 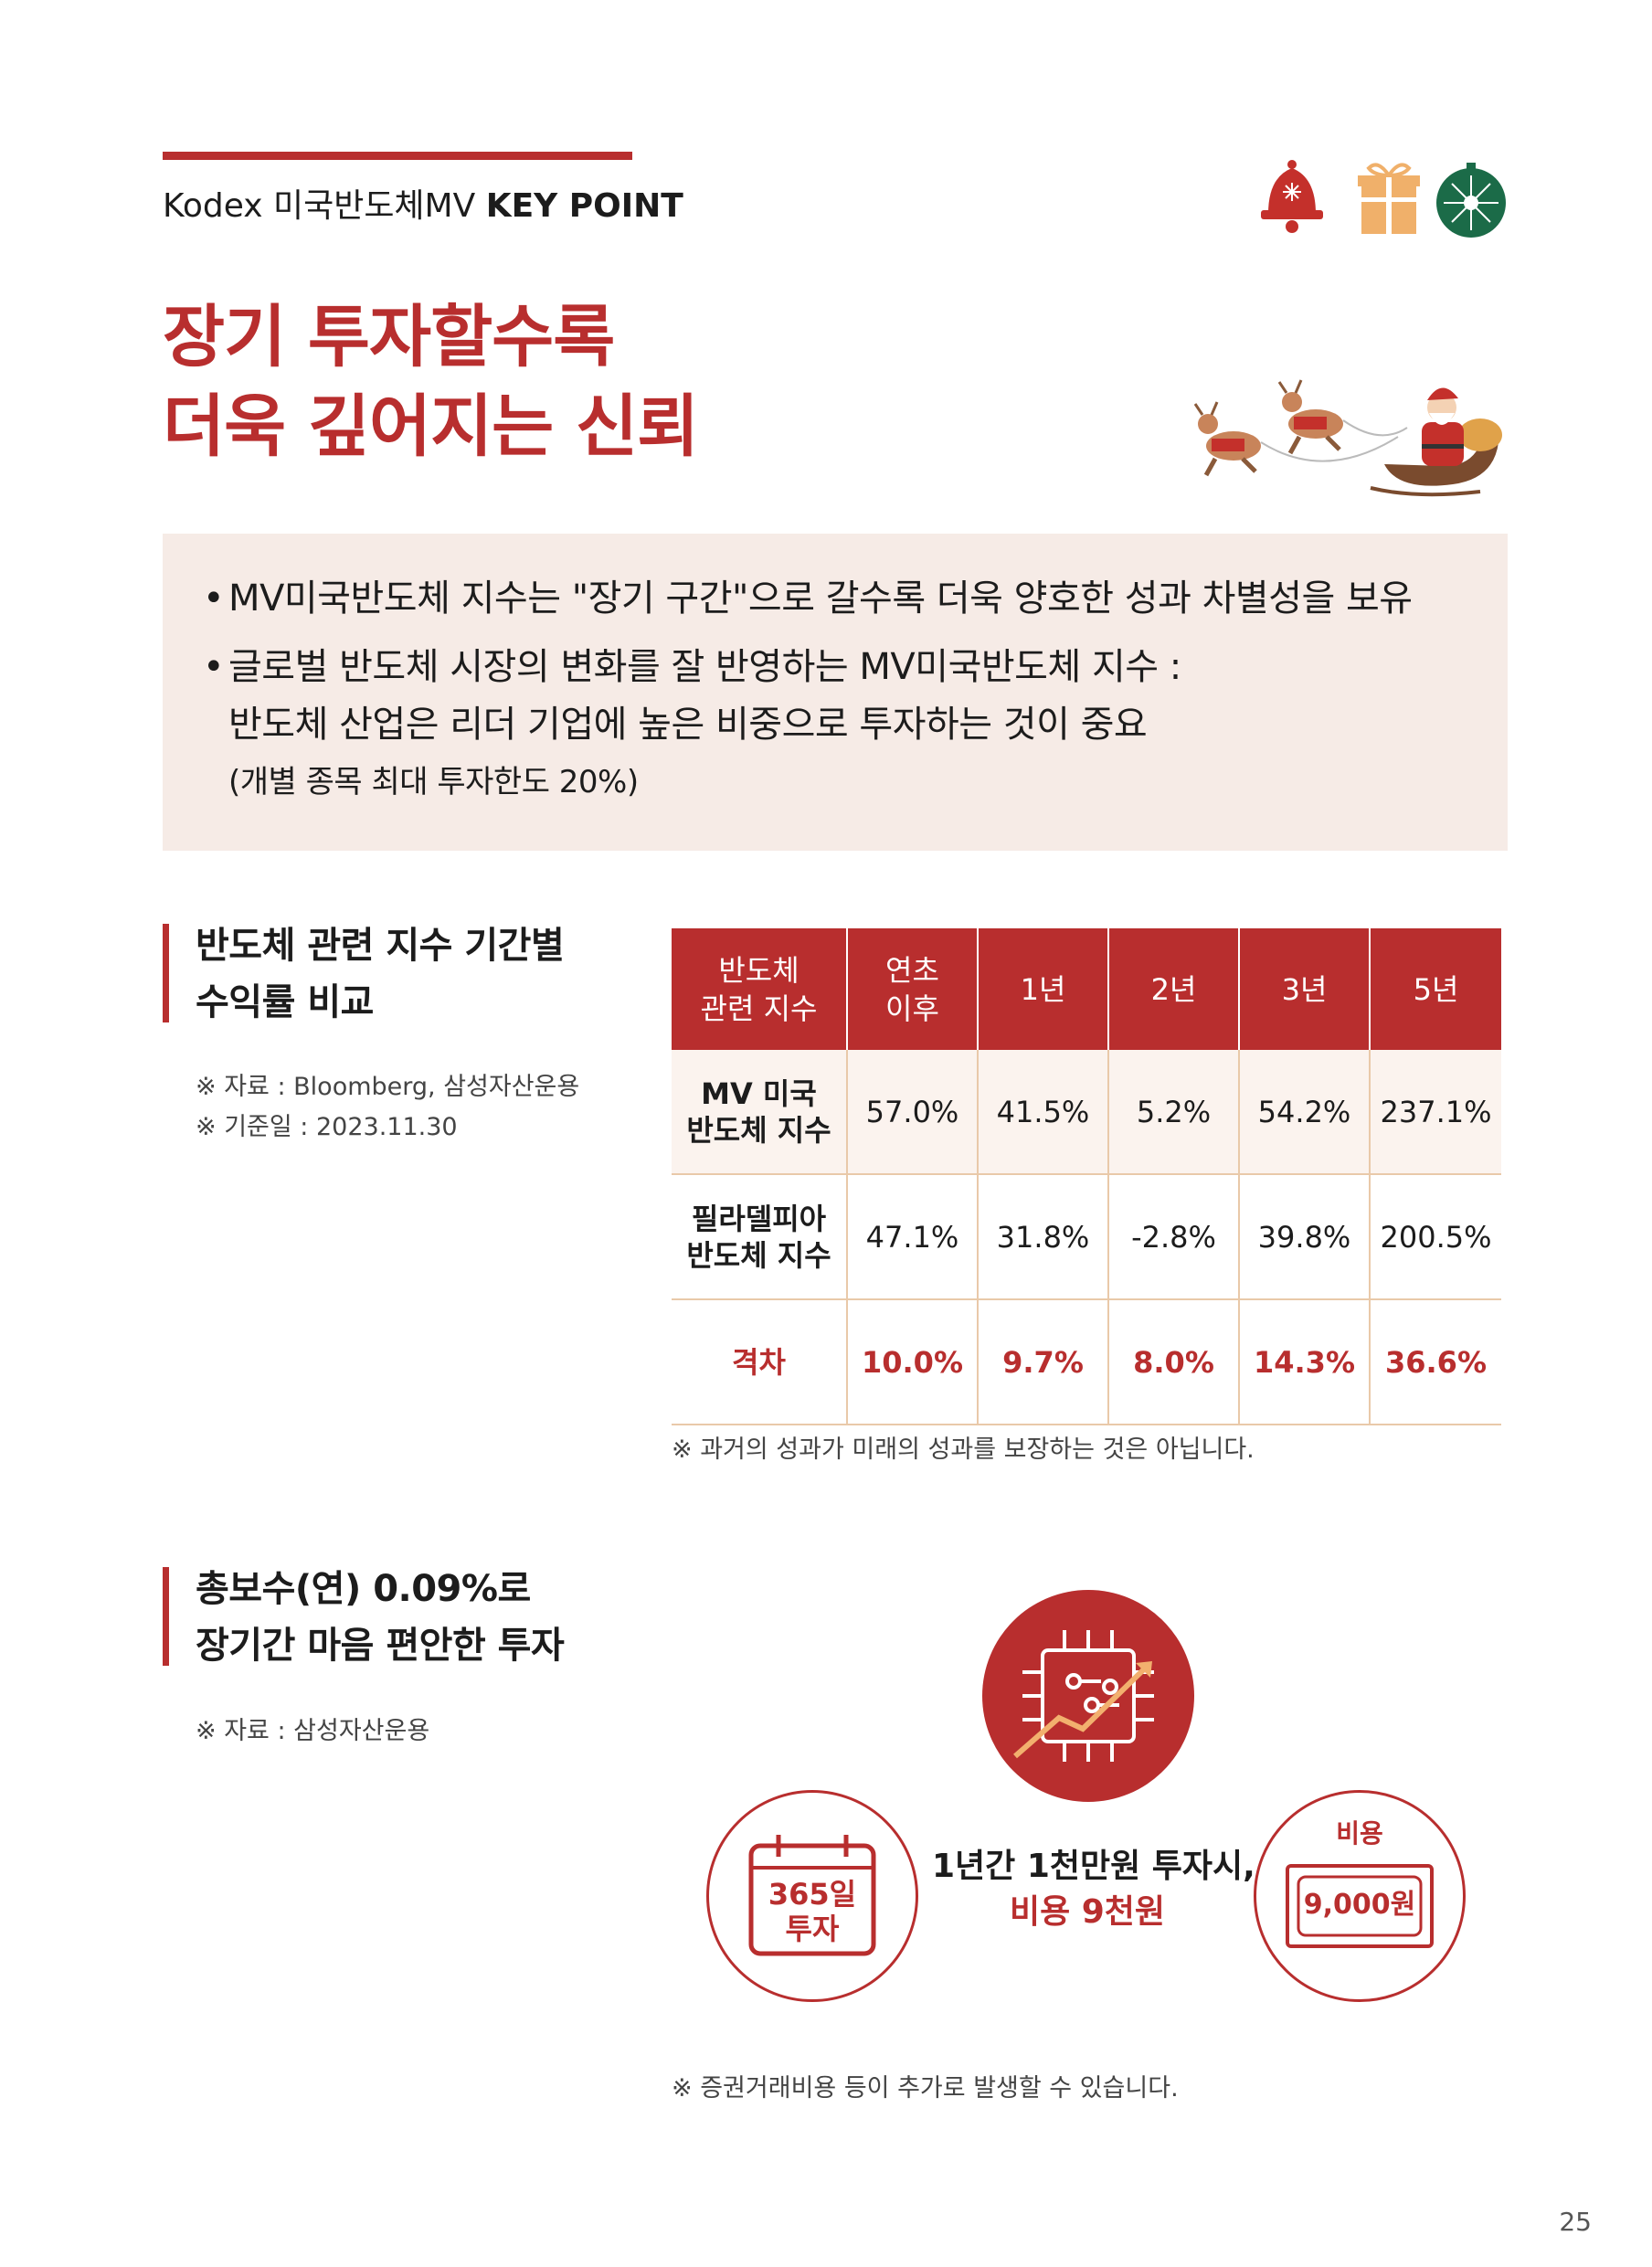 I want to click on table-cell: 31.8%, so click(x=1043, y=1237).